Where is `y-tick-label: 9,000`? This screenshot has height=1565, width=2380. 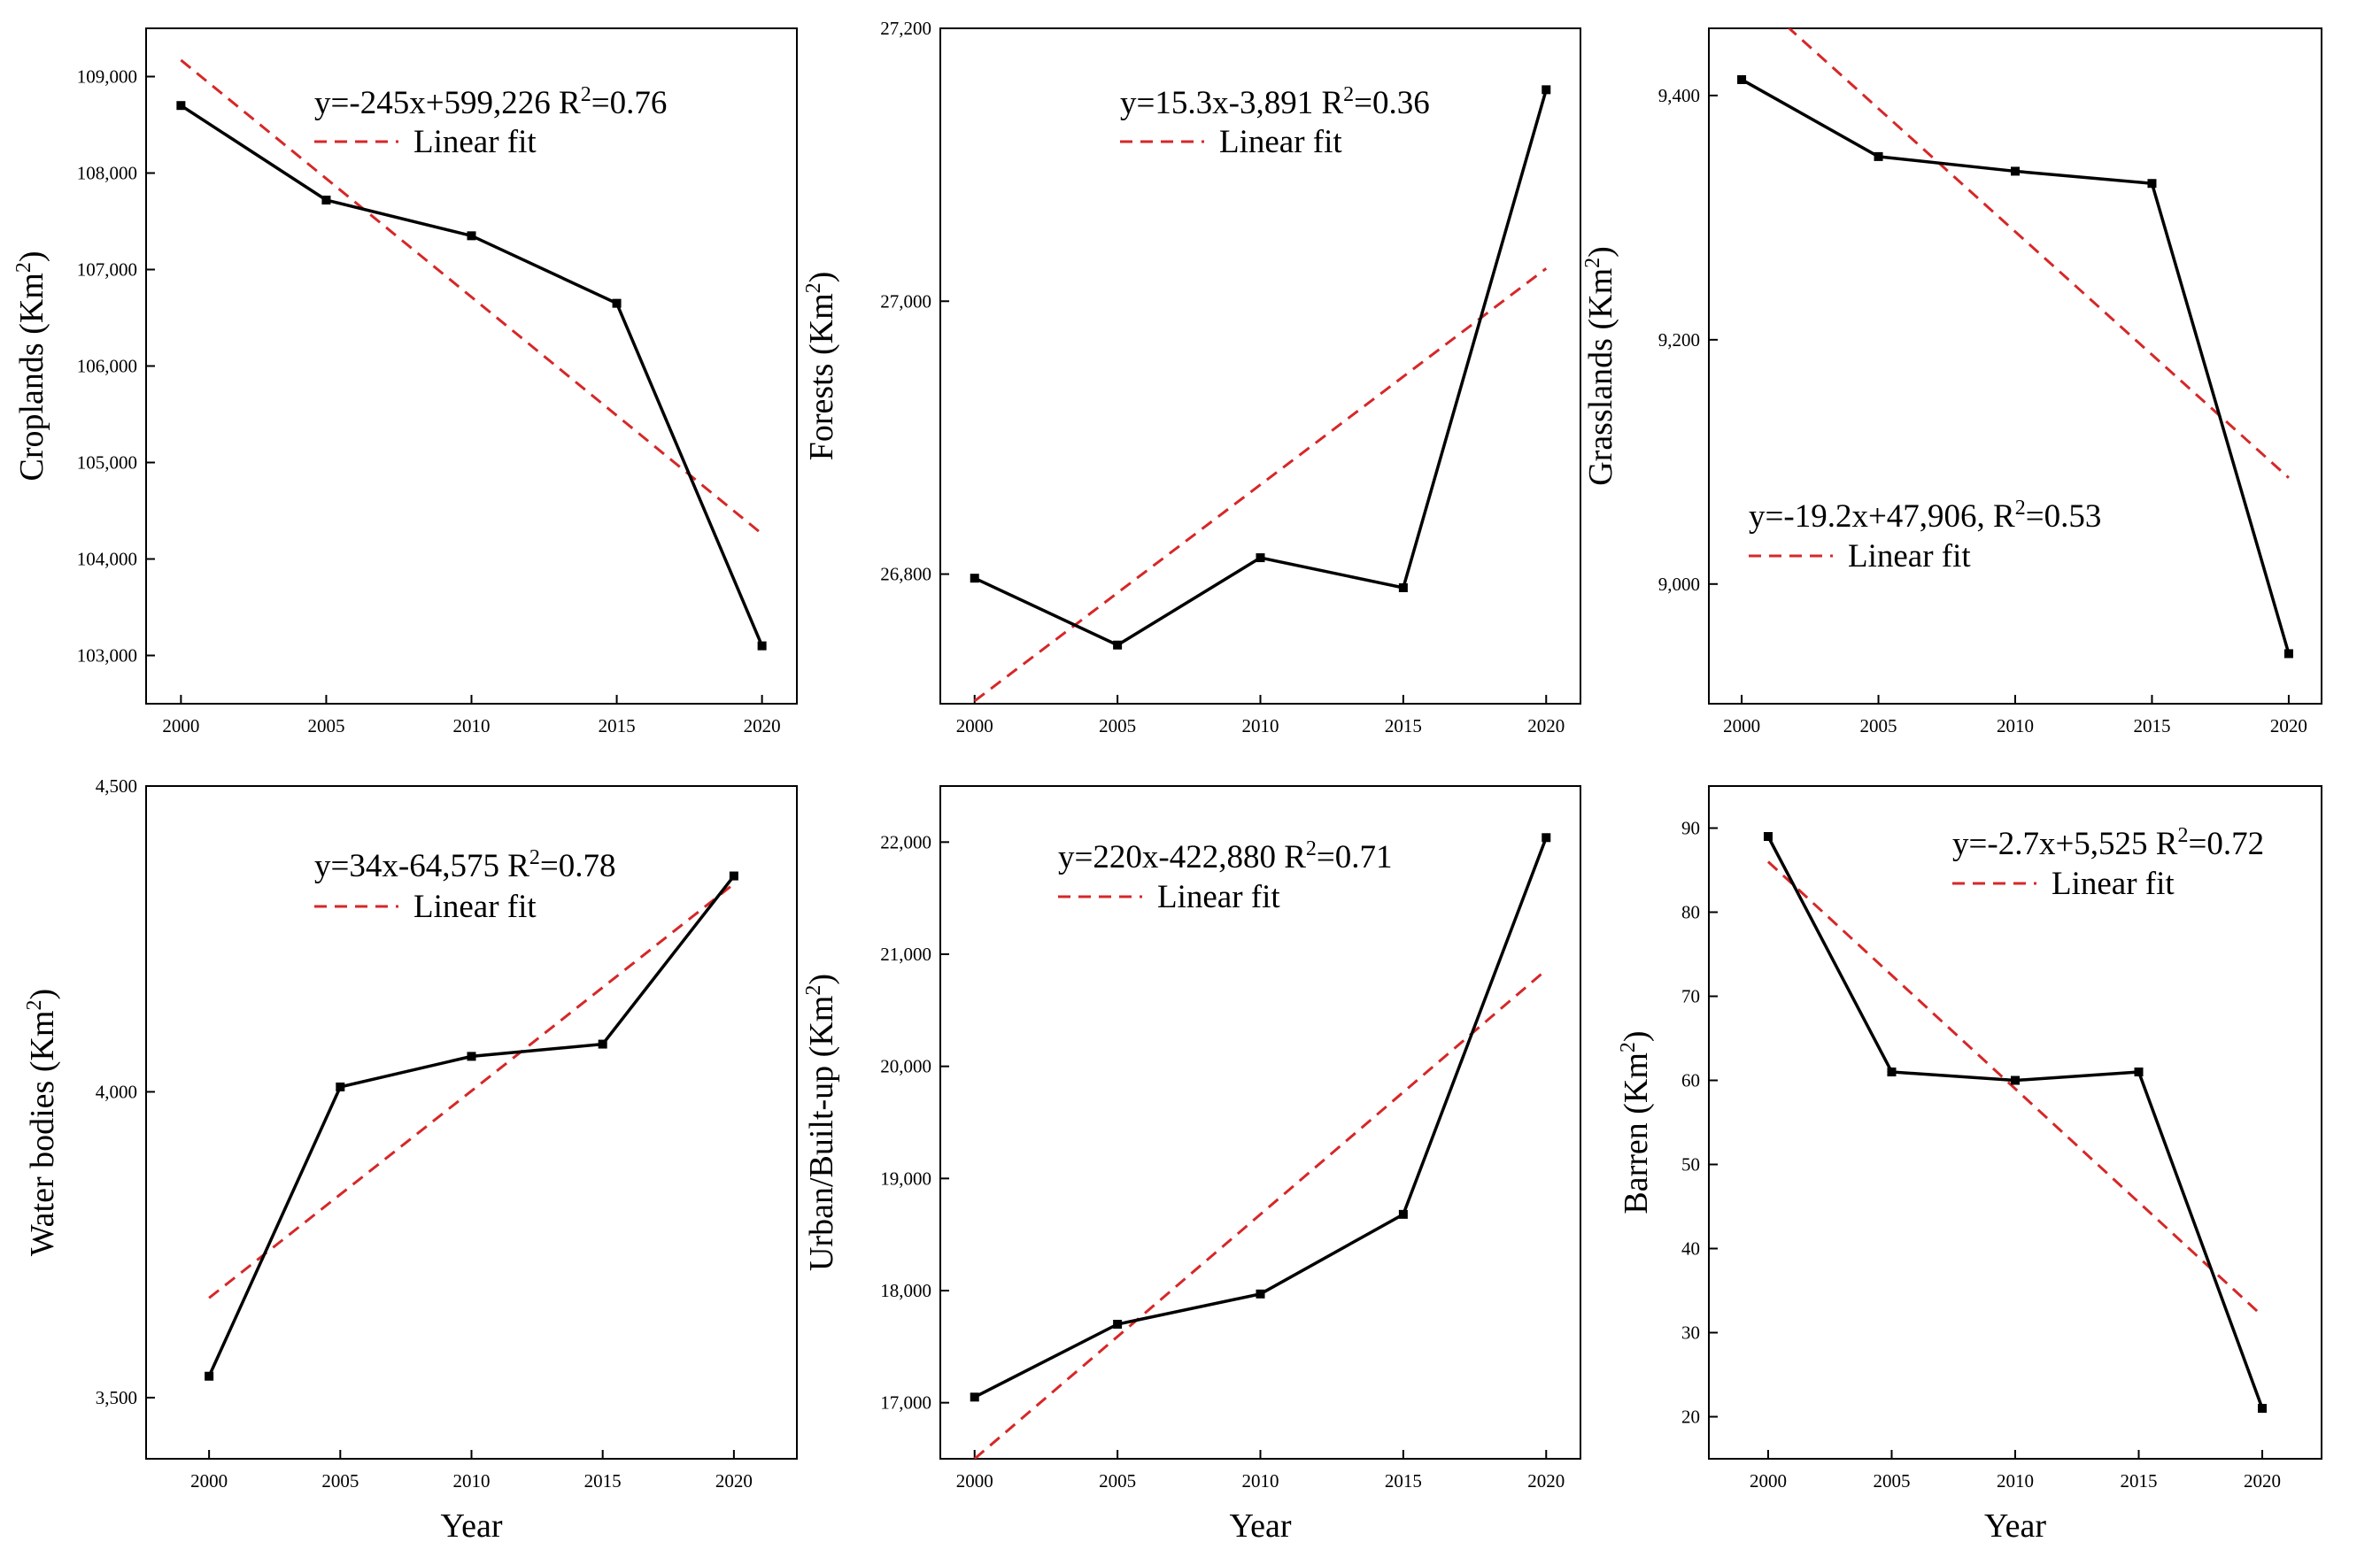
y-tick-label: 9,000 is located at coordinates (1679, 584).